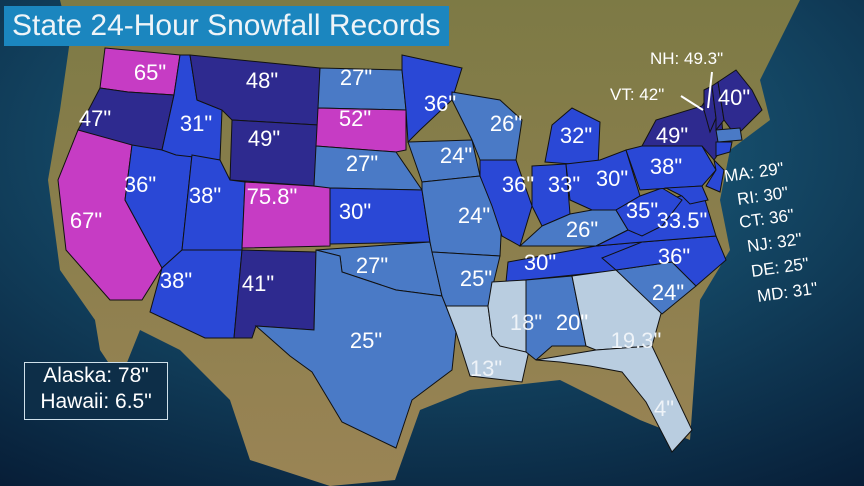 The image size is (864, 486). I want to click on state-nj, so click(715, 175).